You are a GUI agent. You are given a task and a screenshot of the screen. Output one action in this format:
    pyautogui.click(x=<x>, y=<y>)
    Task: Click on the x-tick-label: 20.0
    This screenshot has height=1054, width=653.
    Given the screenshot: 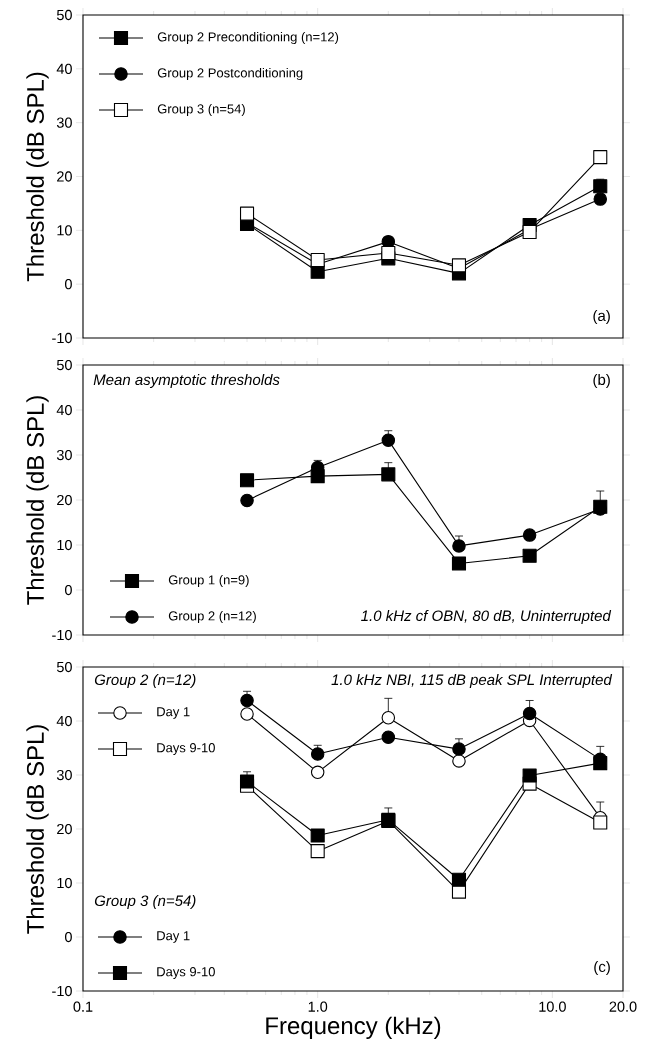 What is the action you would take?
    pyautogui.click(x=623, y=1006)
    